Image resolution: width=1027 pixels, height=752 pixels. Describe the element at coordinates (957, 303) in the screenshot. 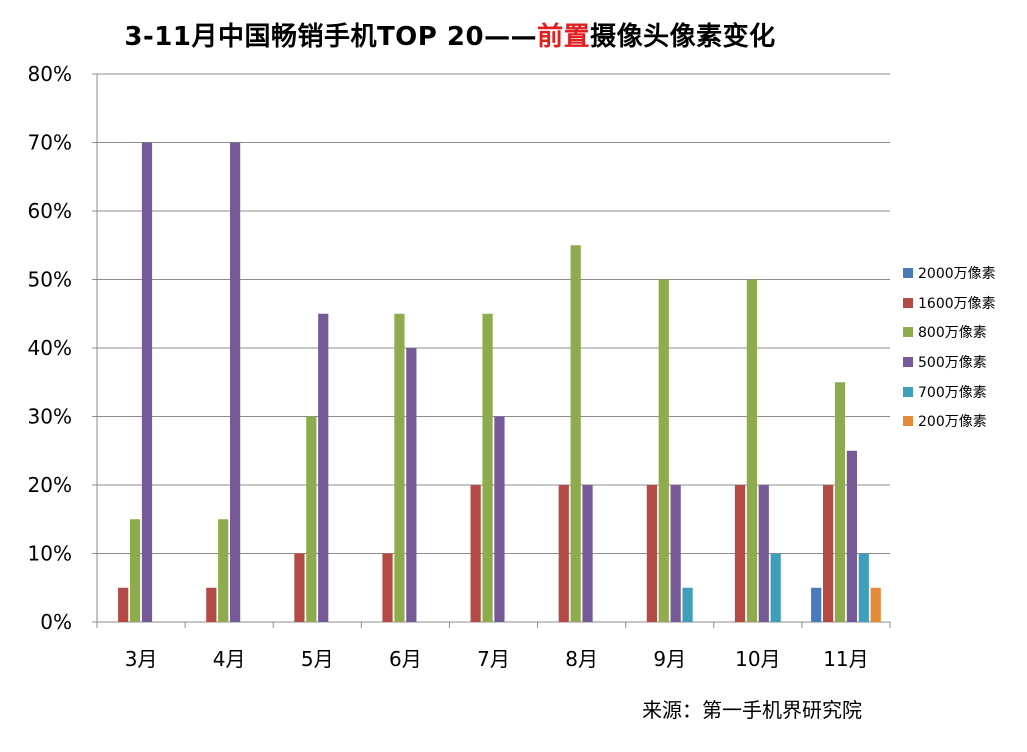

I see `legend-label: 1600万像素` at that location.